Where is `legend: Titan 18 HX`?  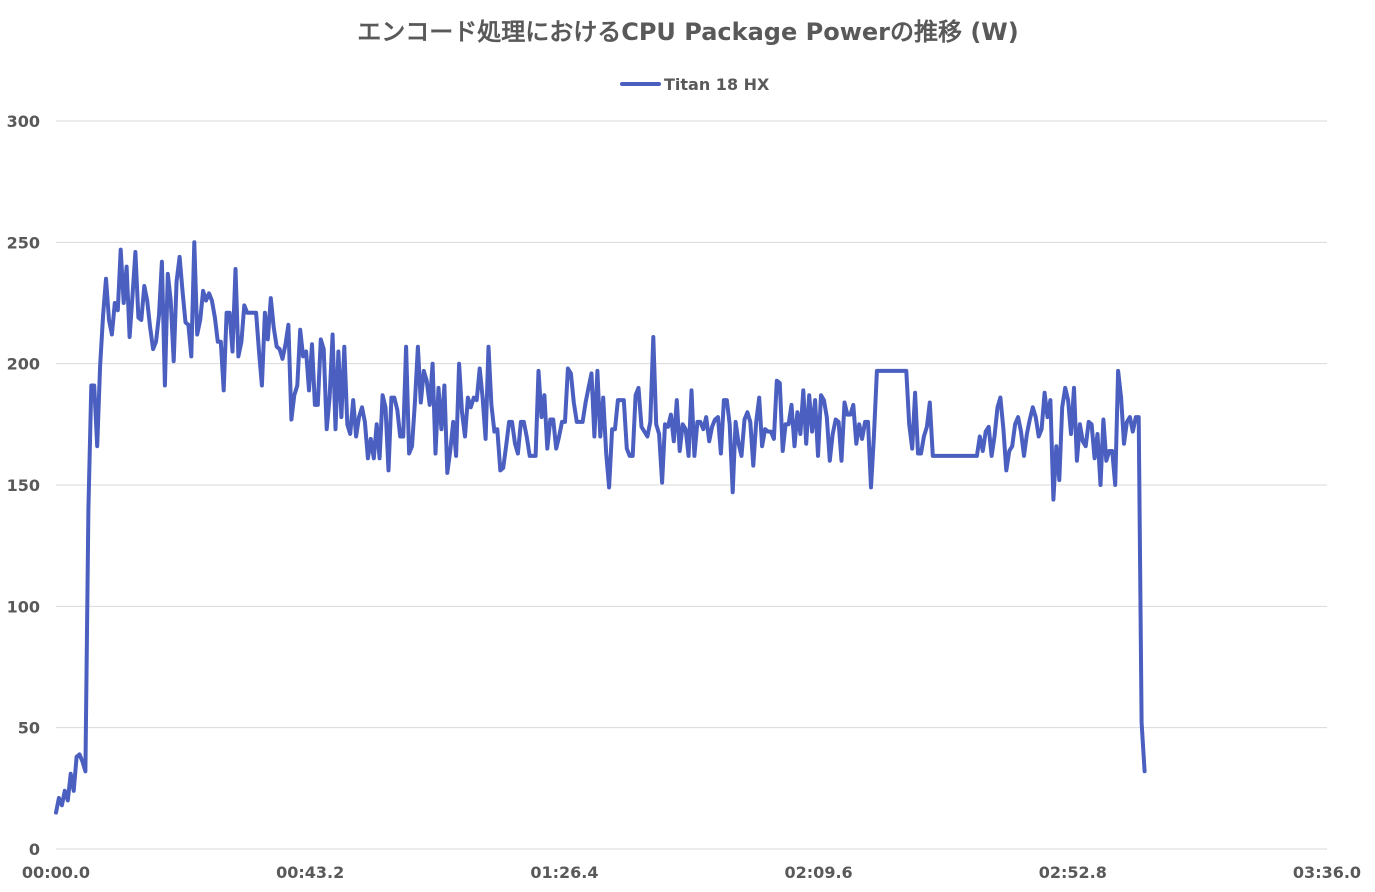 legend: Titan 18 HX is located at coordinates (695, 84).